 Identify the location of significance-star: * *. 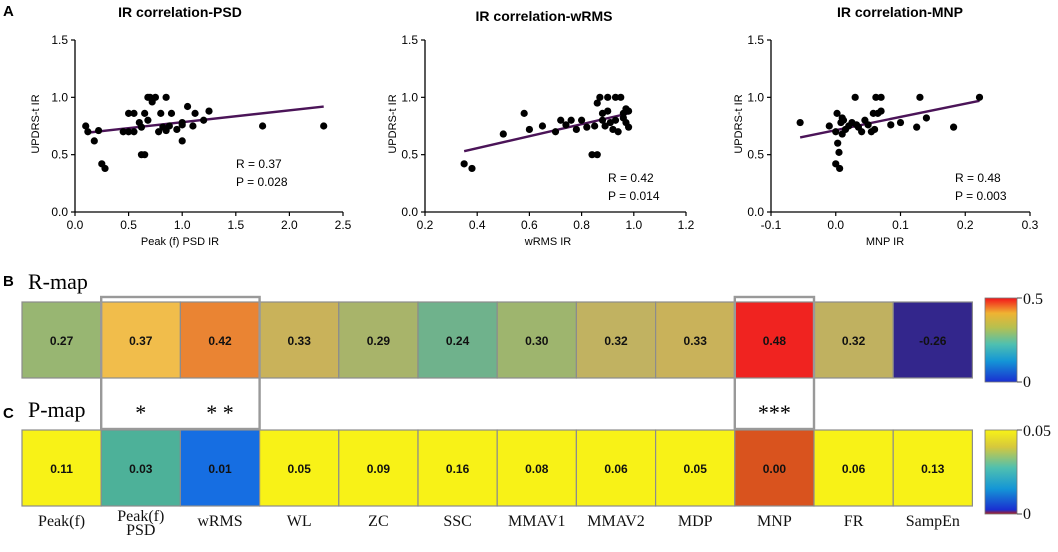
(220, 412).